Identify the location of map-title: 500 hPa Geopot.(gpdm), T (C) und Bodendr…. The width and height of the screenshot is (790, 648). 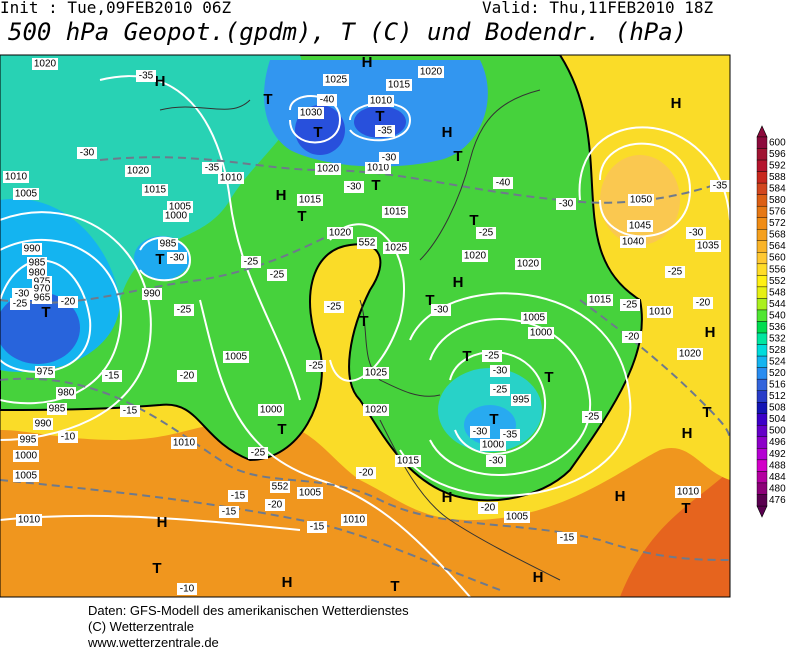
(347, 32).